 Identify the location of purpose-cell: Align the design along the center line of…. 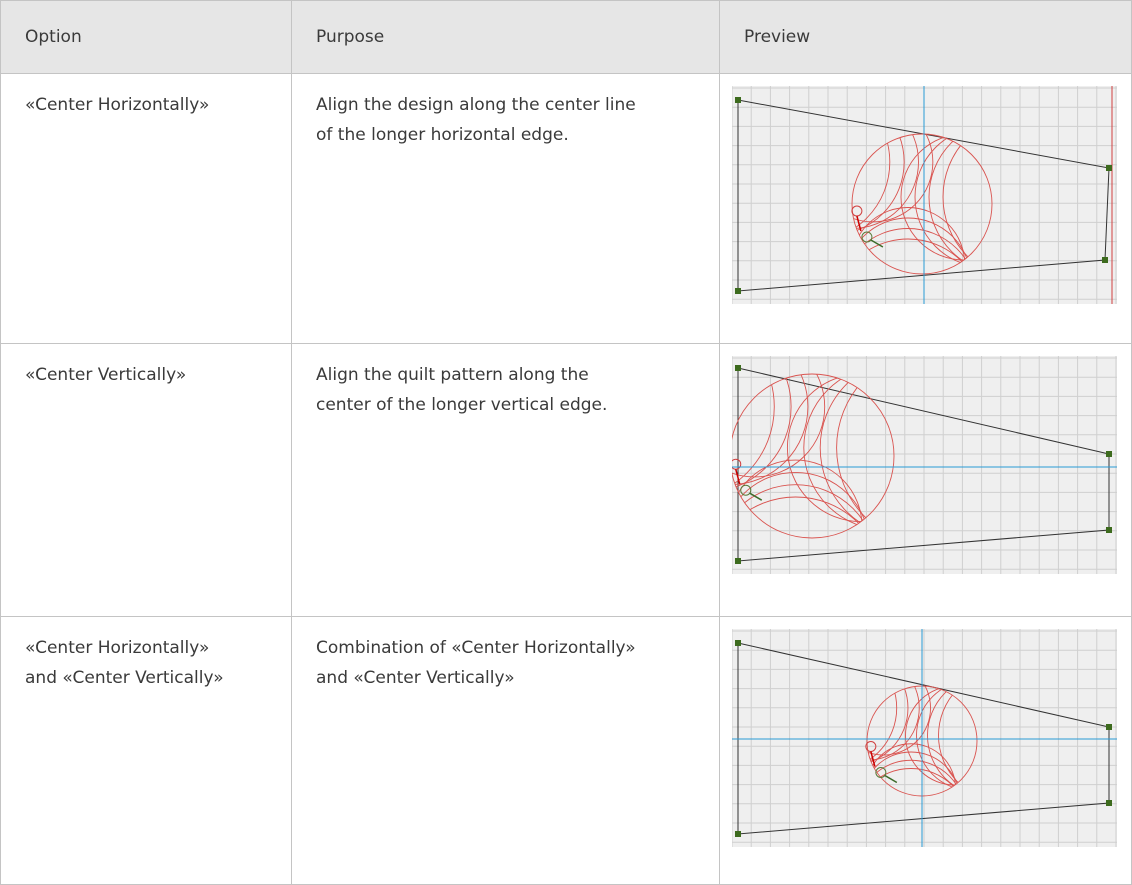
(505, 208).